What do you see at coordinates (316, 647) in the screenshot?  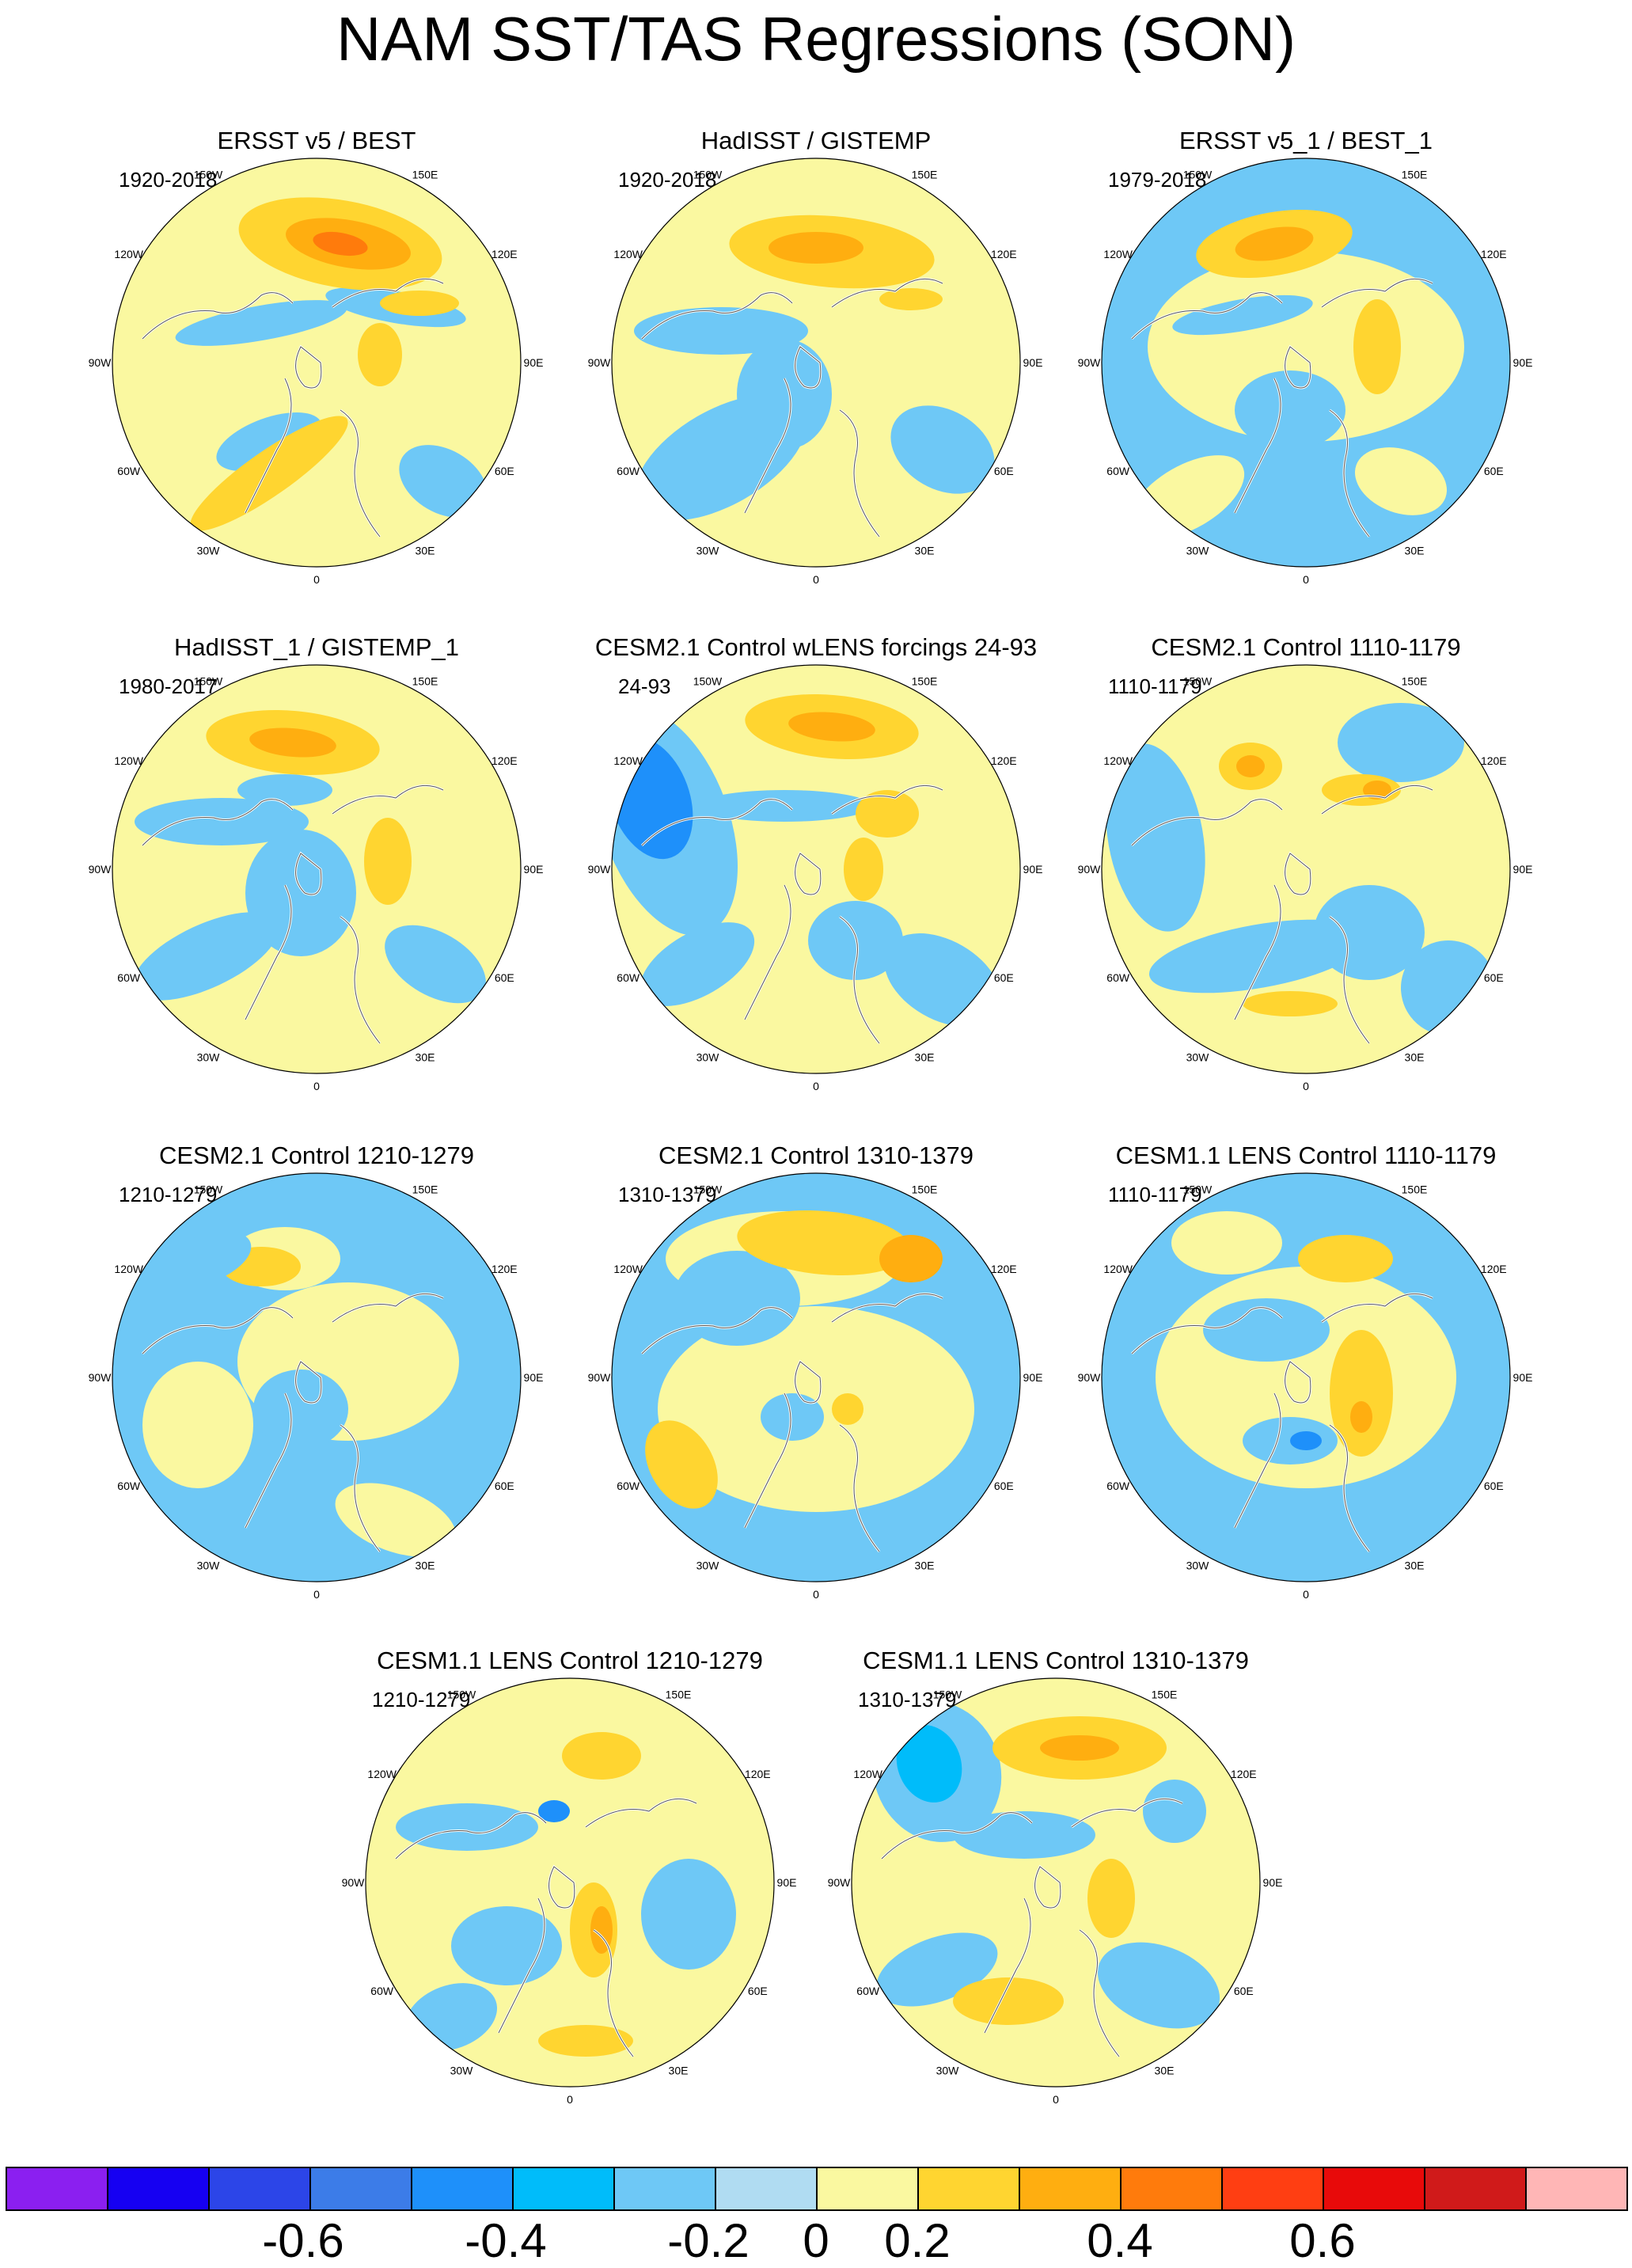 I see `panel-title: HadISST_1 / GISTEMP_1` at bounding box center [316, 647].